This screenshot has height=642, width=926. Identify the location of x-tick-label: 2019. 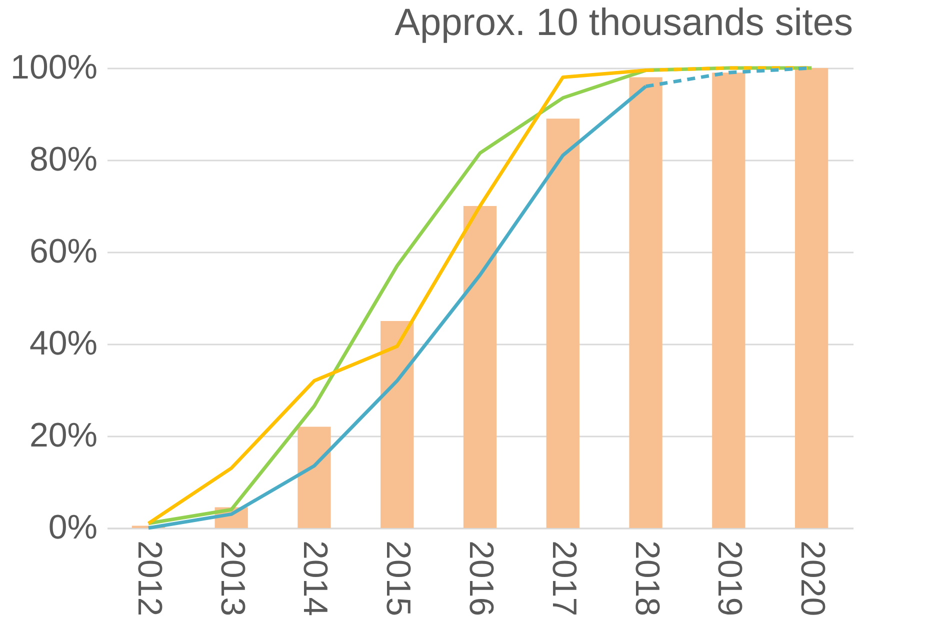
(729, 578).